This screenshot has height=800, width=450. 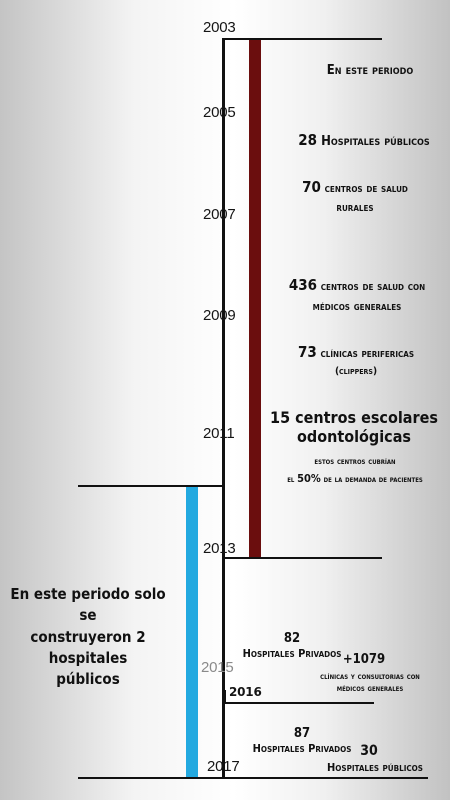 What do you see at coordinates (245, 692) in the screenshot?
I see `year-2016: 2016` at bounding box center [245, 692].